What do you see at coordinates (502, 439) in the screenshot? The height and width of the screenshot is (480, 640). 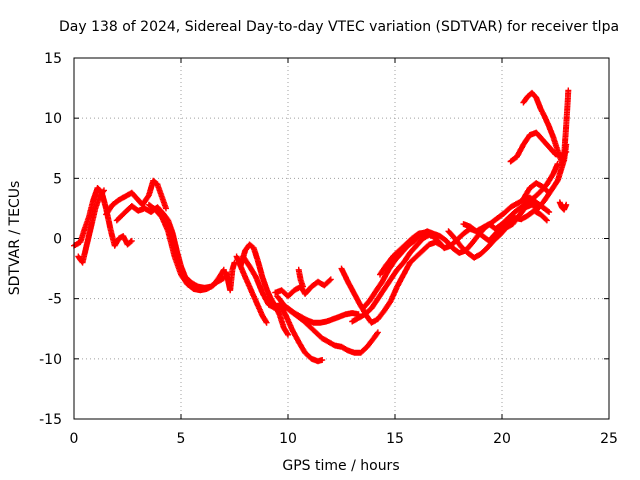 I see `x-tick-label: 20` at bounding box center [502, 439].